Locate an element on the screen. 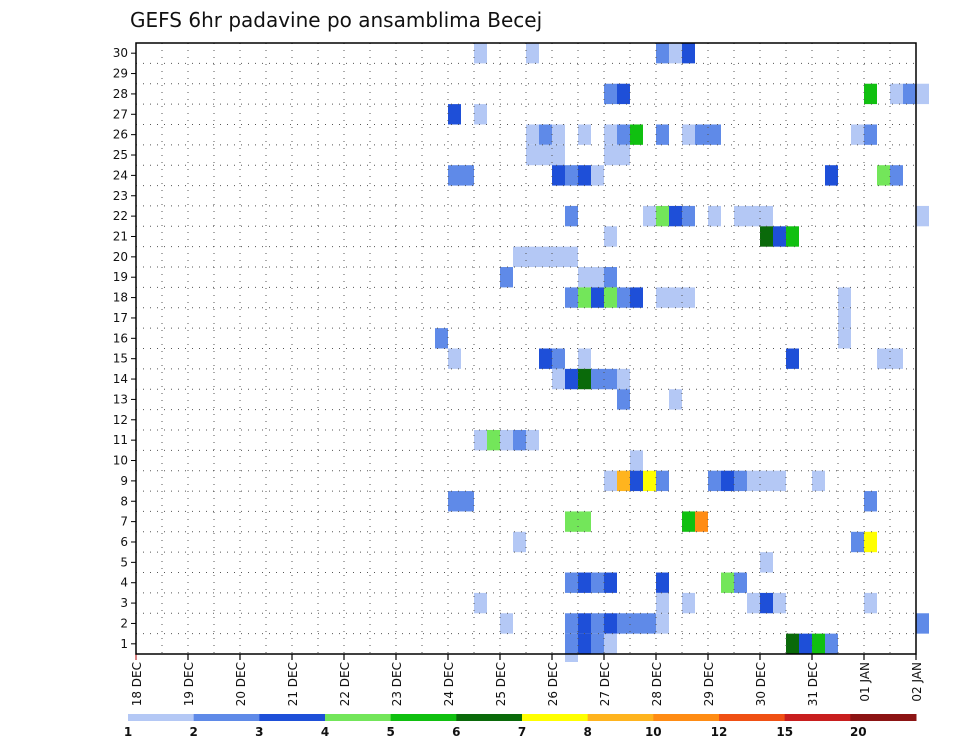 The width and height of the screenshot is (960, 742). y-tick-label: 24 is located at coordinates (120, 175).